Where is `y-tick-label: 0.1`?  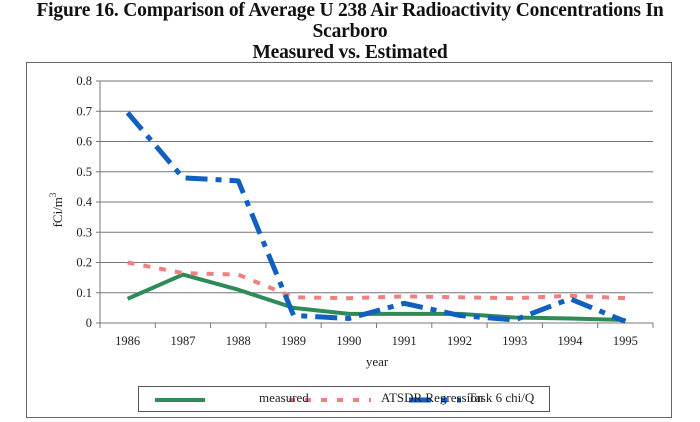
y-tick-label: 0.1 is located at coordinates (84, 293).